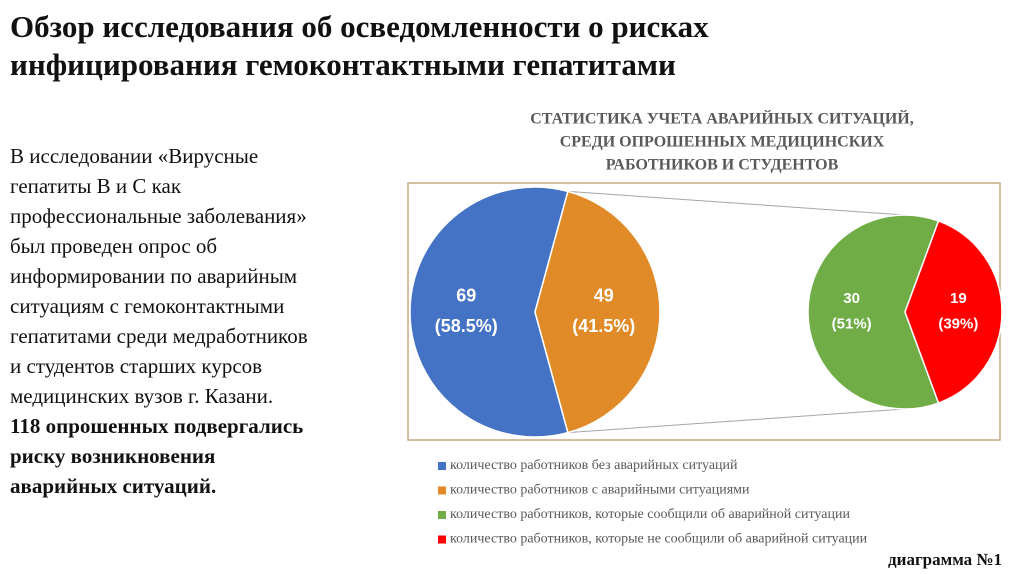 This screenshot has height=574, width=1024. I want to click on percent-label: (41.5%), so click(603, 326).